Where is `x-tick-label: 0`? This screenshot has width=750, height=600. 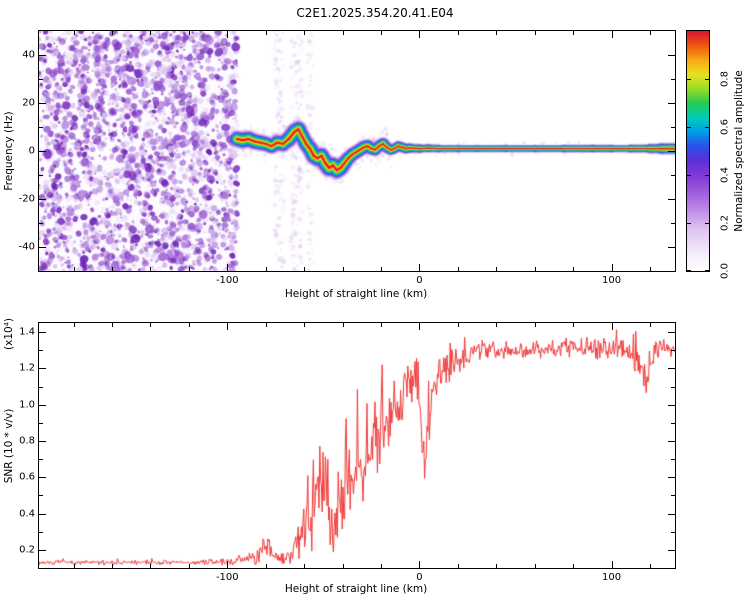 x-tick-label: 0 is located at coordinates (419, 280).